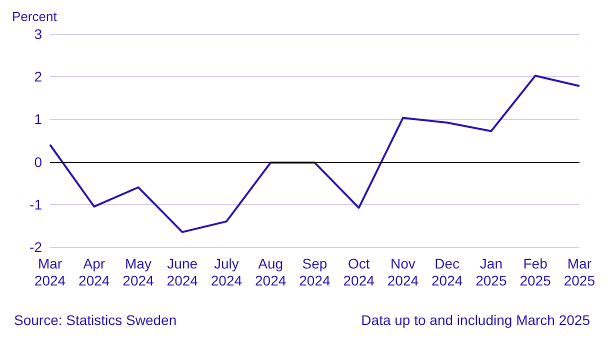 This screenshot has height=341, width=606. I want to click on y-tick-label: 0, so click(38, 162).